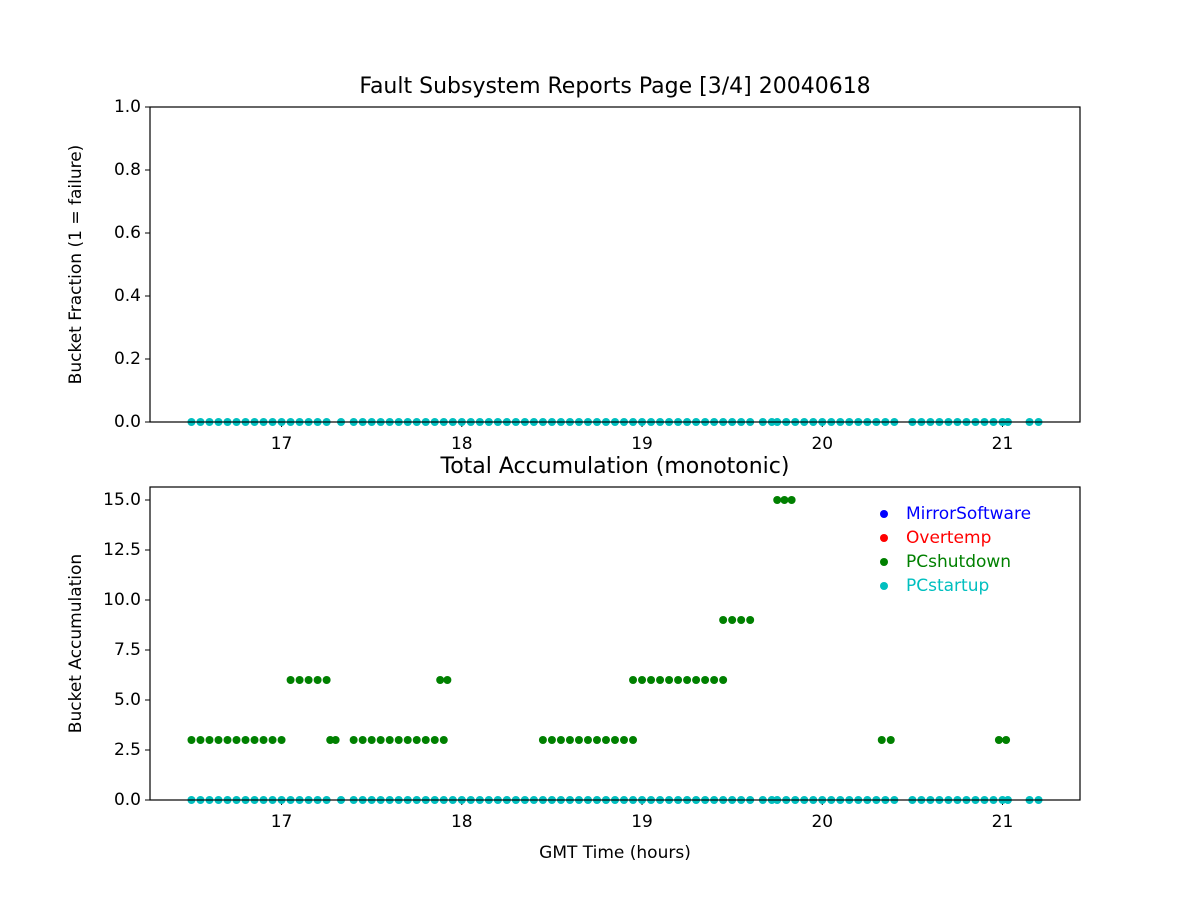 Image resolution: width=1200 pixels, height=900 pixels. I want to click on legend-label: PCshutdown, so click(958, 562).